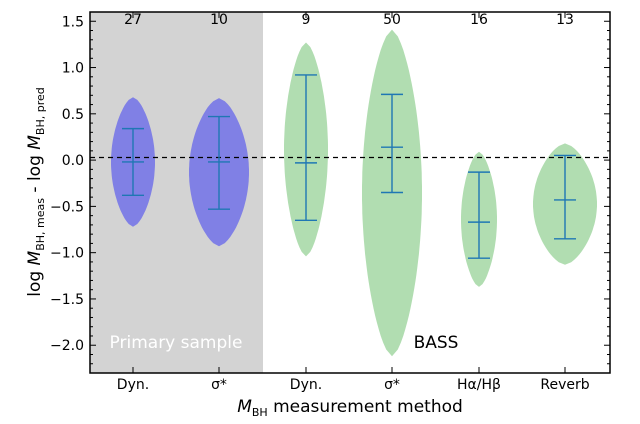 This screenshot has height=424, width=640. I want to click on count-label: 10, so click(219, 20).